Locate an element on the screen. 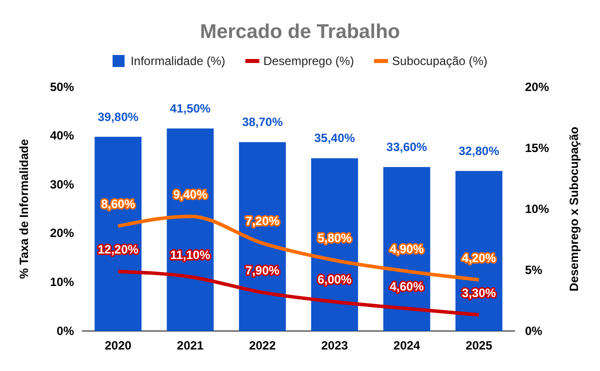 The height and width of the screenshot is (371, 600). y2-axis-title: Desemprego x Subocupação is located at coordinates (574, 209).